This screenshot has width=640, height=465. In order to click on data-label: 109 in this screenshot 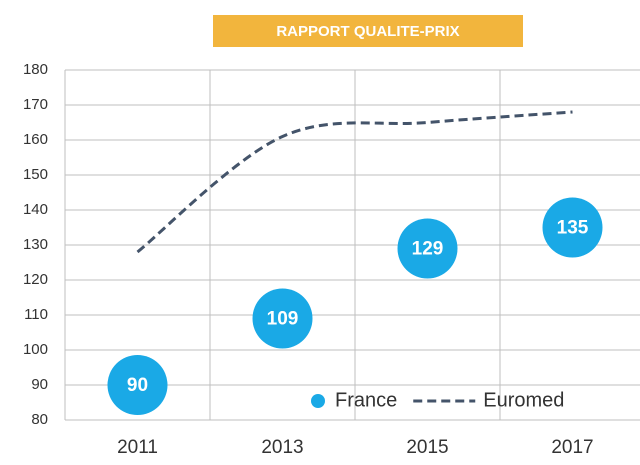, I will do `click(283, 319)`.